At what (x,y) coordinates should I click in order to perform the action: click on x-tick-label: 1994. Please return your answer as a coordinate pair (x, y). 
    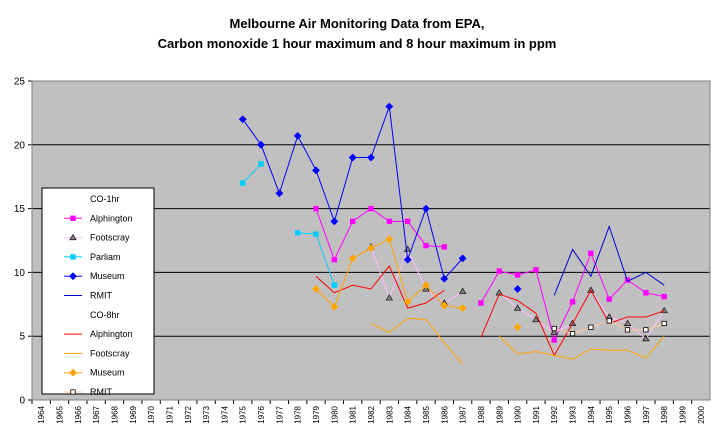
    Looking at the image, I should click on (591, 414).